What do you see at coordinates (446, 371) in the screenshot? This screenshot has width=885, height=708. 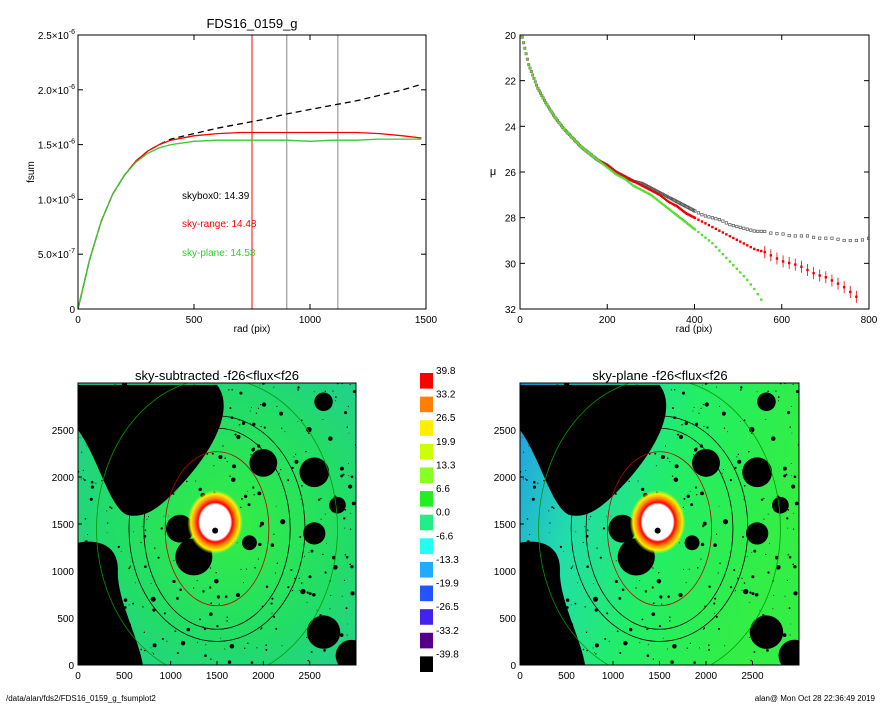 I see `colorbar-label: 39.8` at bounding box center [446, 371].